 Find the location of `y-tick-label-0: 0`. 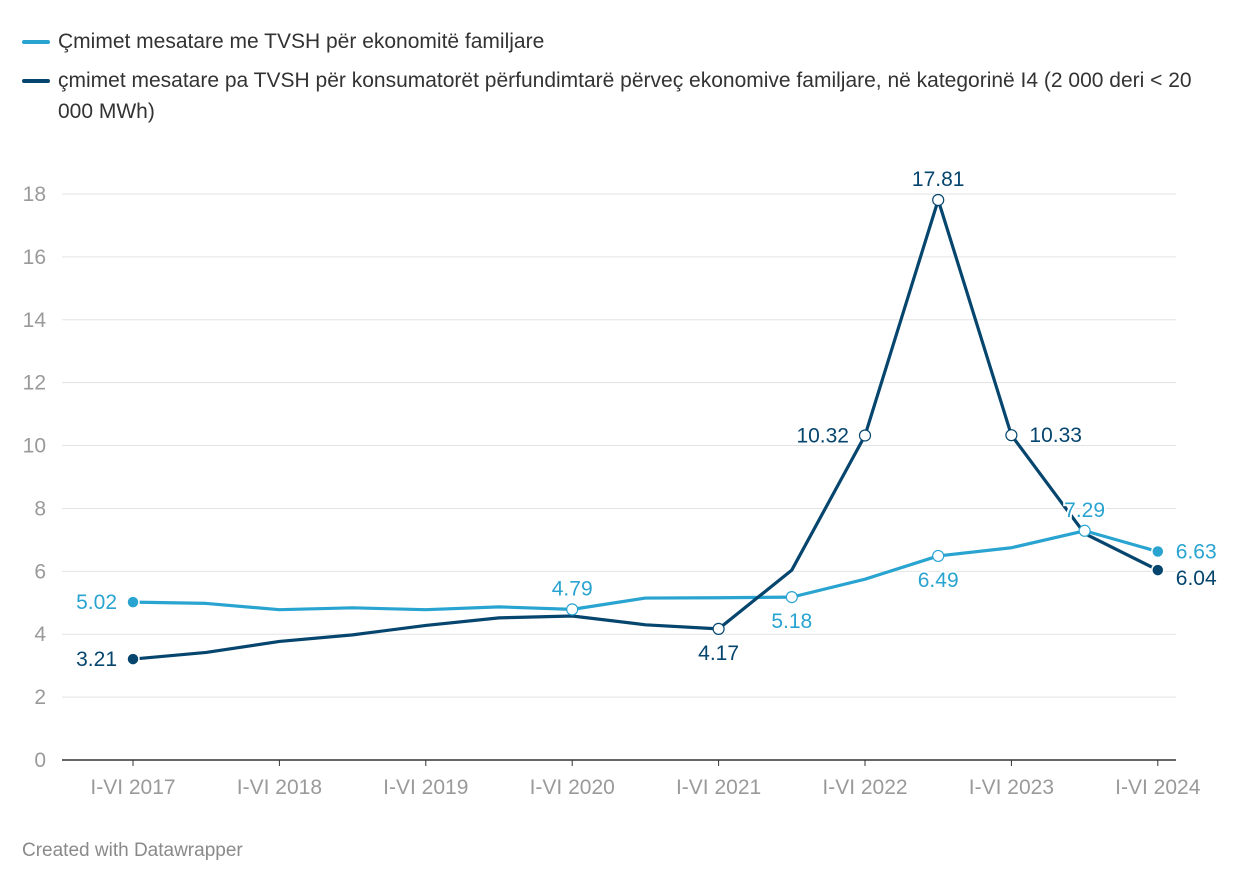

y-tick-label-0: 0 is located at coordinates (40, 760).